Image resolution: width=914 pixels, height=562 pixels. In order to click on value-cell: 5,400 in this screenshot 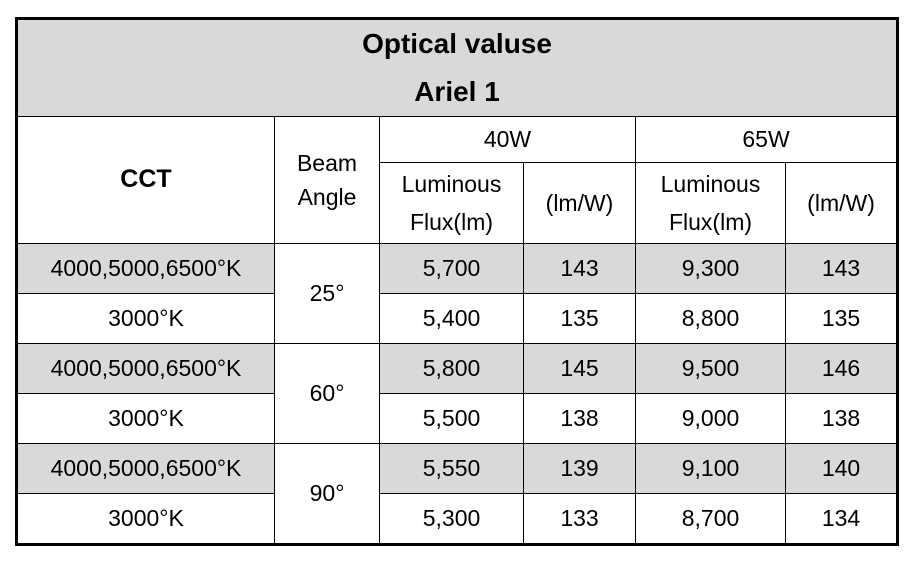, I will do `click(451, 318)`.